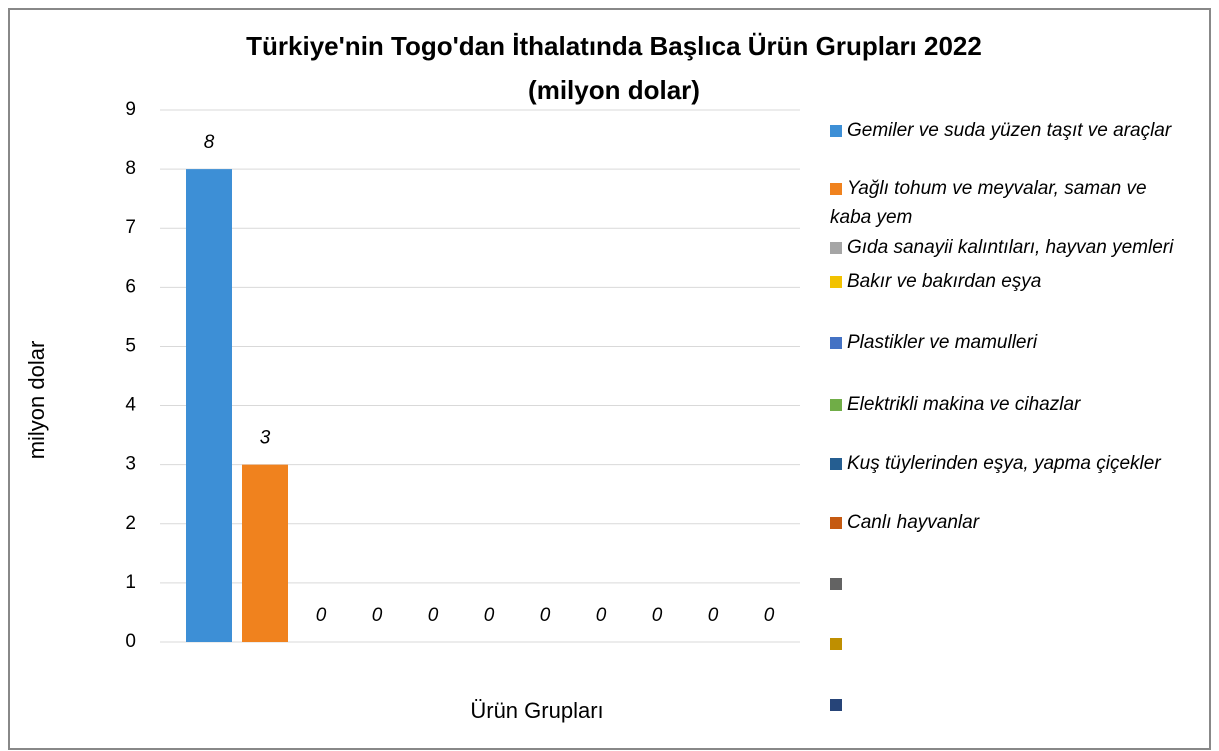  I want to click on legend-label: Gıda sanayii kalıntıları, hayvan yemleri, so click(1010, 247).